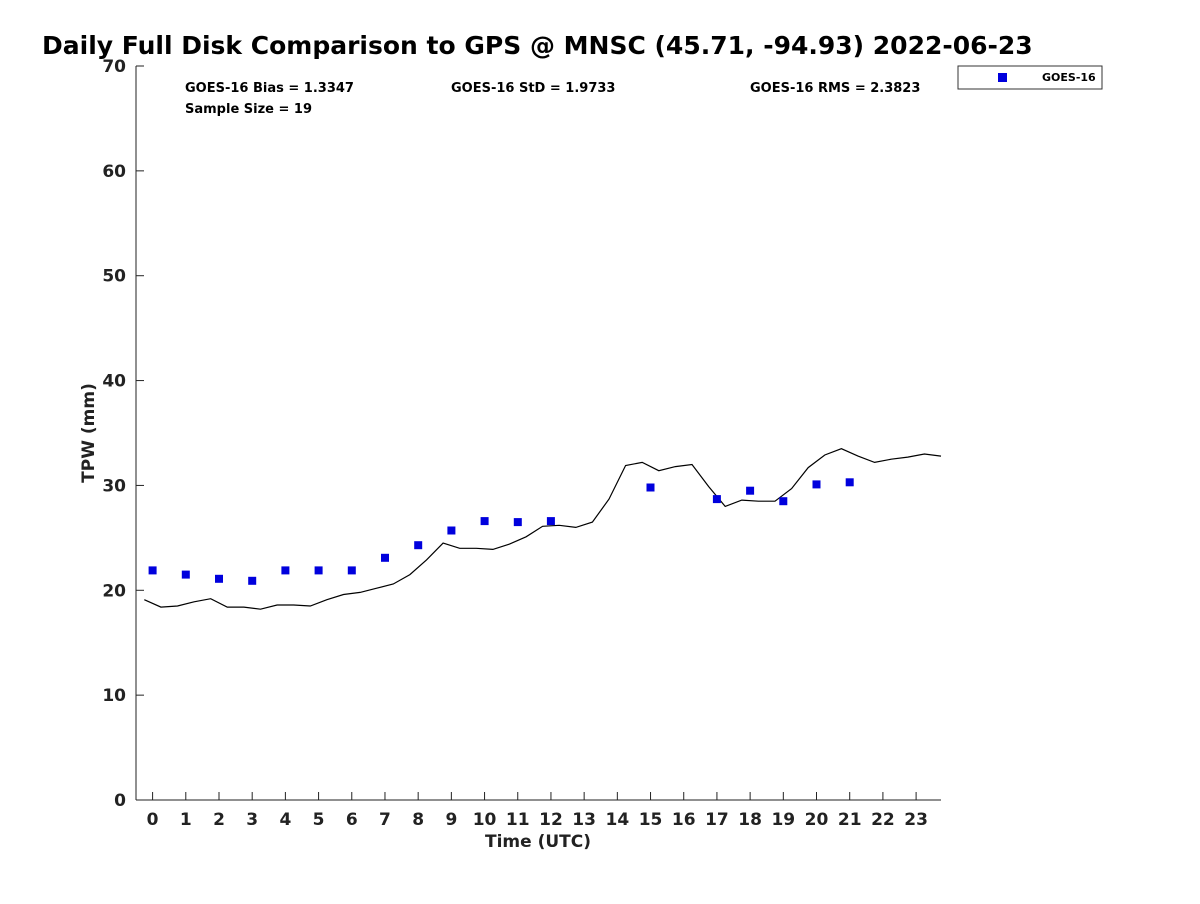 The width and height of the screenshot is (1200, 904). I want to click on y-tick-label: 0, so click(120, 801).